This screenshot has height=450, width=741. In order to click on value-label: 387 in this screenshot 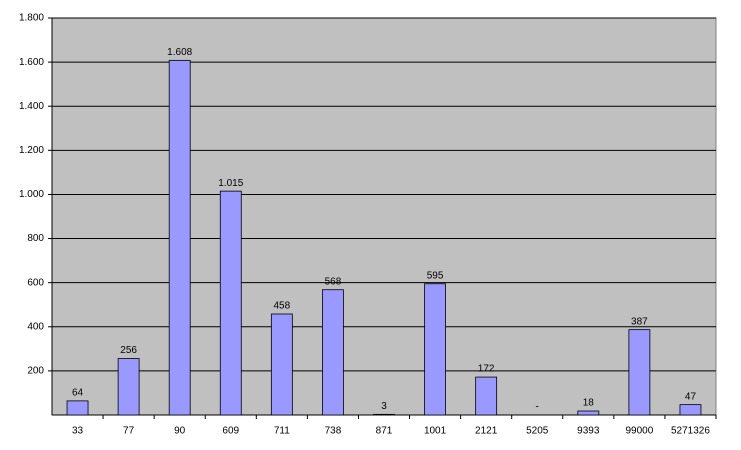, I will do `click(639, 321)`.